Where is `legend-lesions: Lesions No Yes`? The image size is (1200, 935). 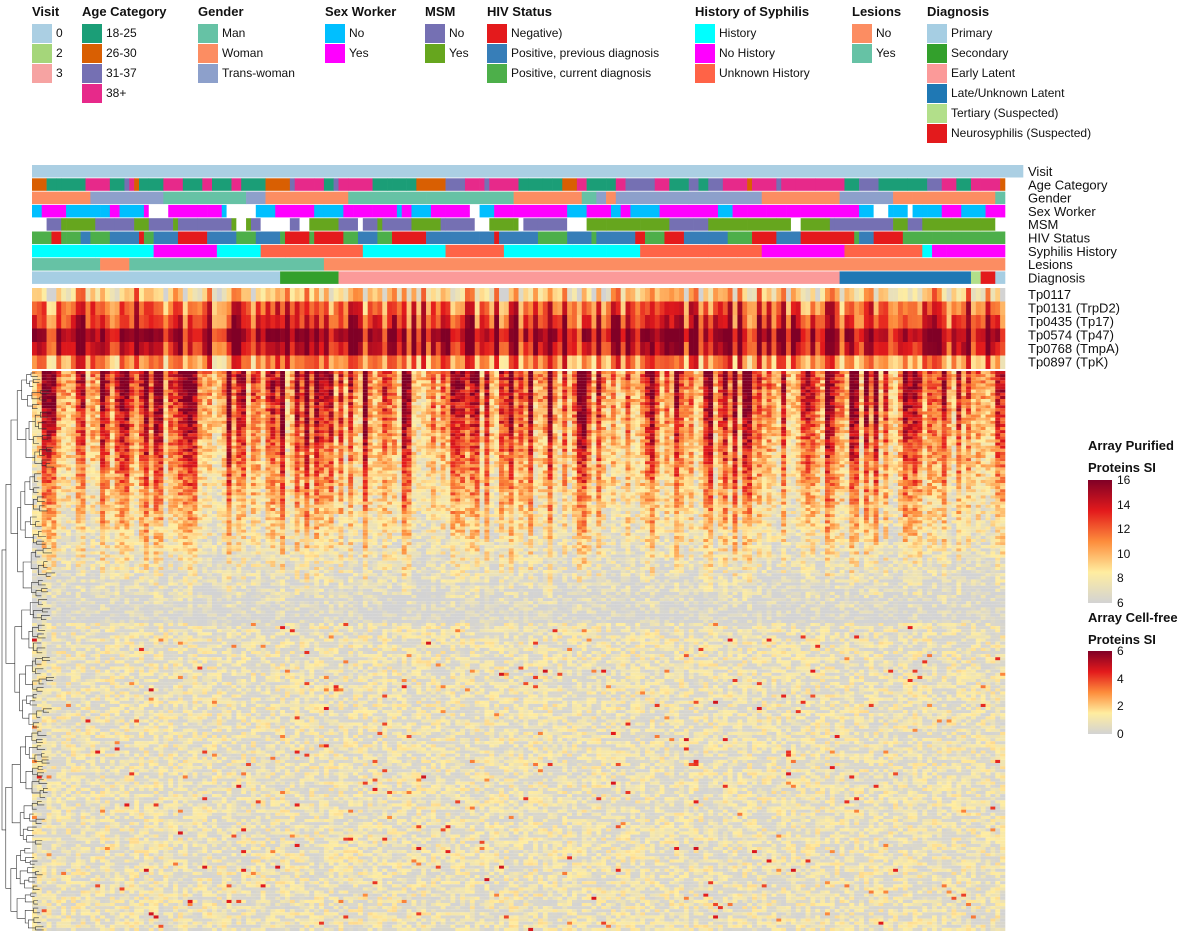 legend-lesions: Lesions No Yes is located at coordinates (876, 33).